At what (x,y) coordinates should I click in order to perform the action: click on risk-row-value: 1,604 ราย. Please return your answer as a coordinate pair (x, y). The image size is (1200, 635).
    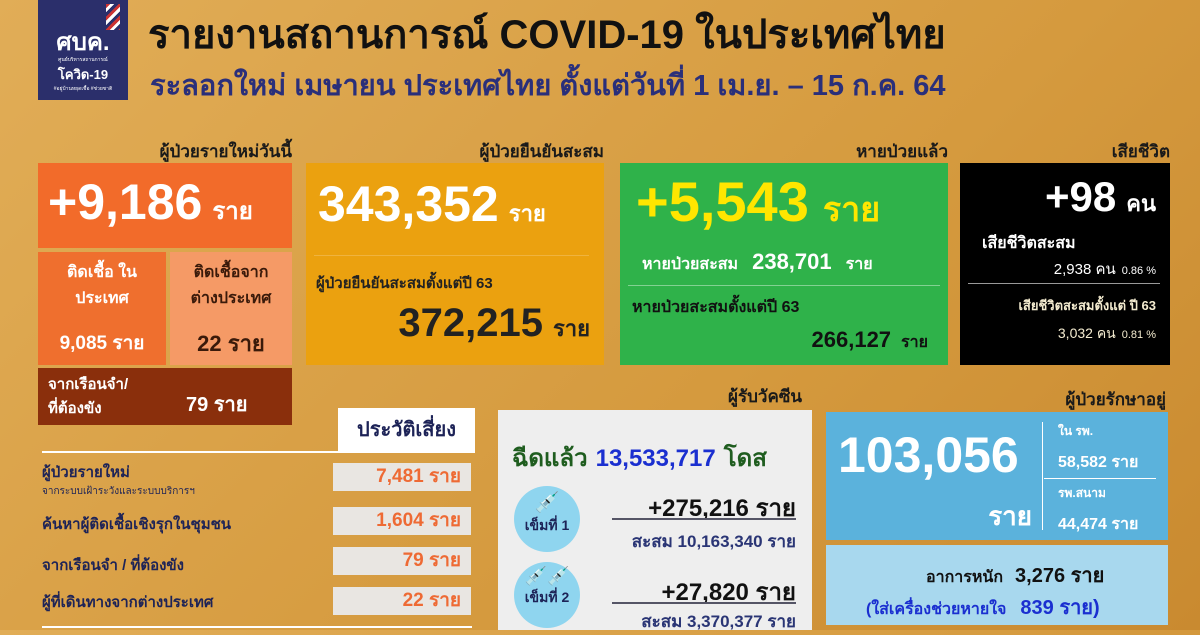
    Looking at the image, I should click on (402, 521).